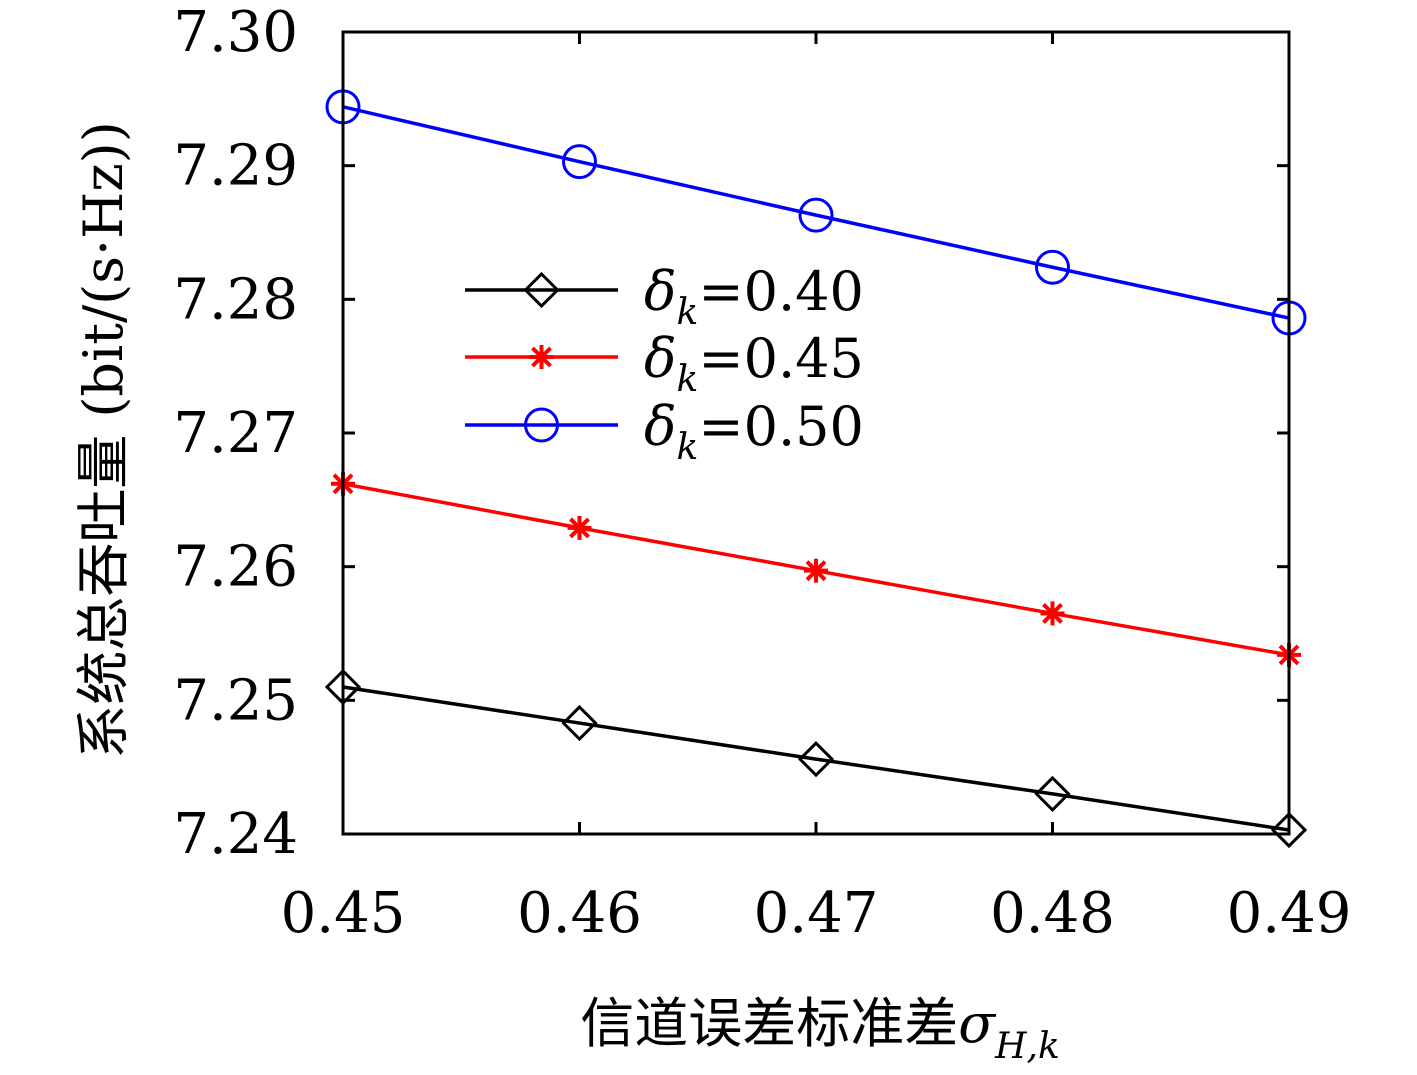 Image resolution: width=1417 pixels, height=1075 pixels. What do you see at coordinates (579, 913) in the screenshot?
I see `x-tick-label: 0.46` at bounding box center [579, 913].